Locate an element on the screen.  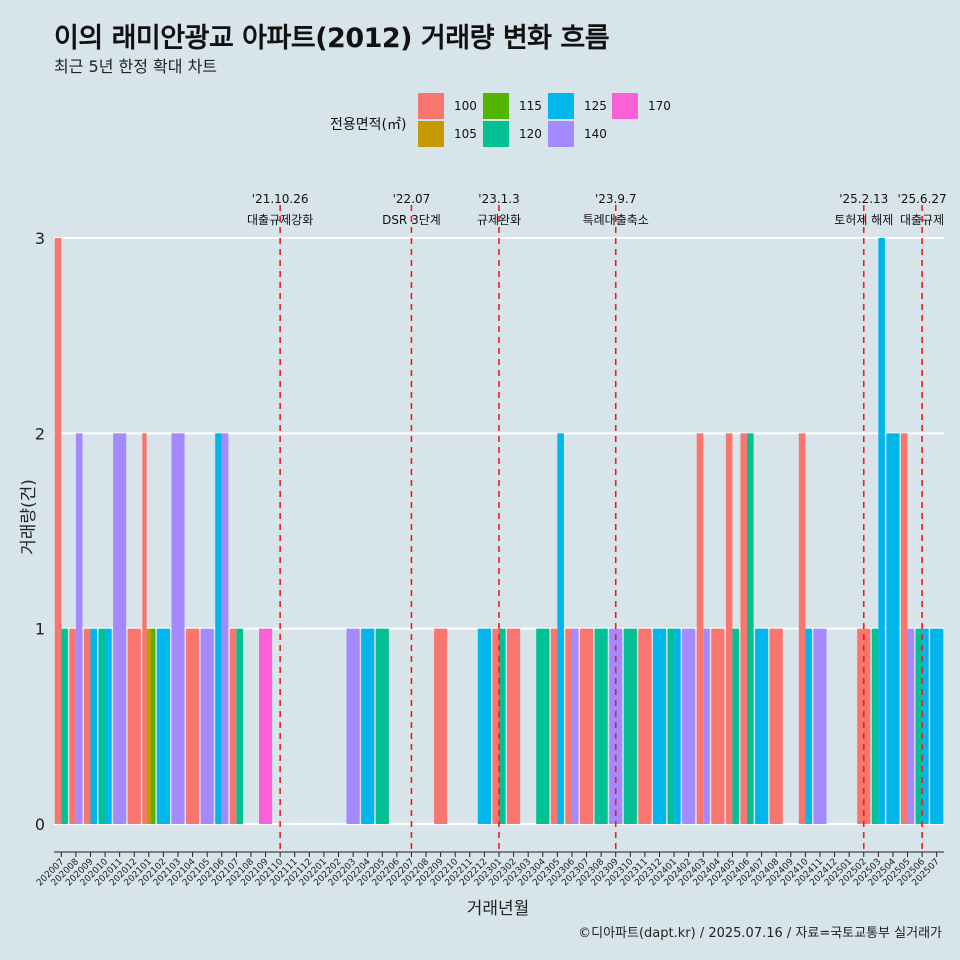
y-axis-title: 거래량(건) is located at coordinates (29, 517).